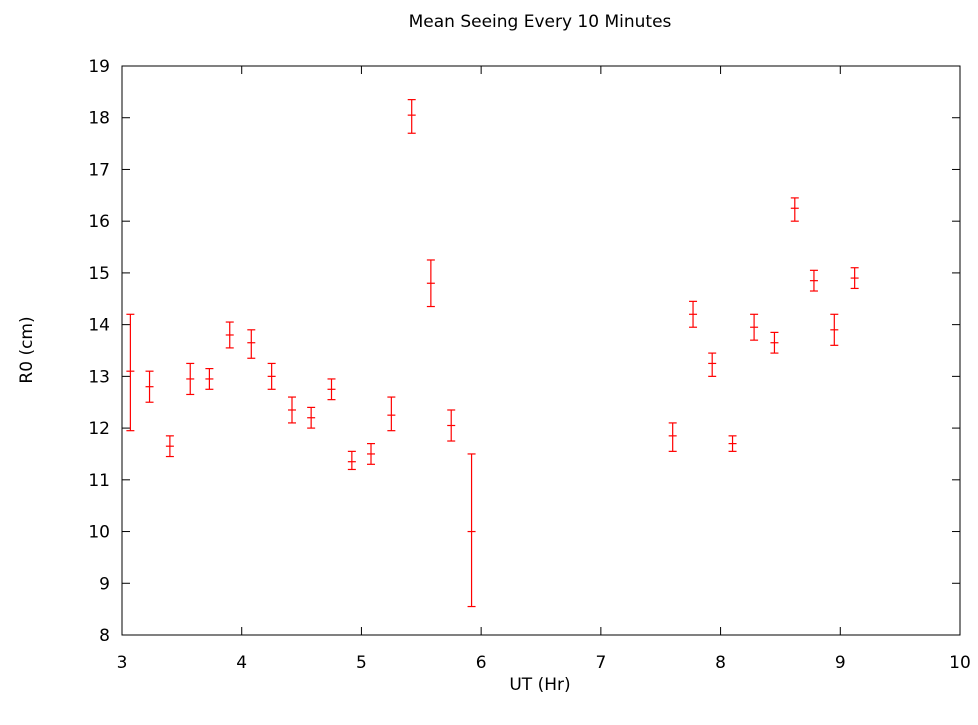 Image resolution: width=978 pixels, height=725 pixels. What do you see at coordinates (122, 663) in the screenshot?
I see `x-tick-label: 3` at bounding box center [122, 663].